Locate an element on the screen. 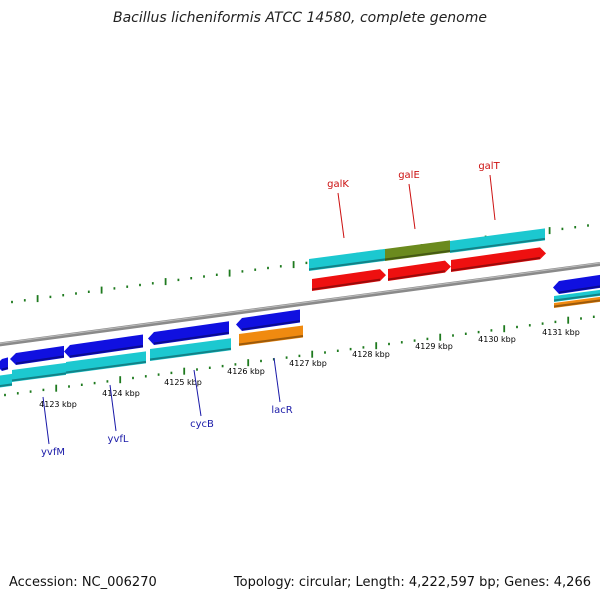 This screenshot has width=600, height=600. gene-label-cycb: cycB is located at coordinates (202, 424).